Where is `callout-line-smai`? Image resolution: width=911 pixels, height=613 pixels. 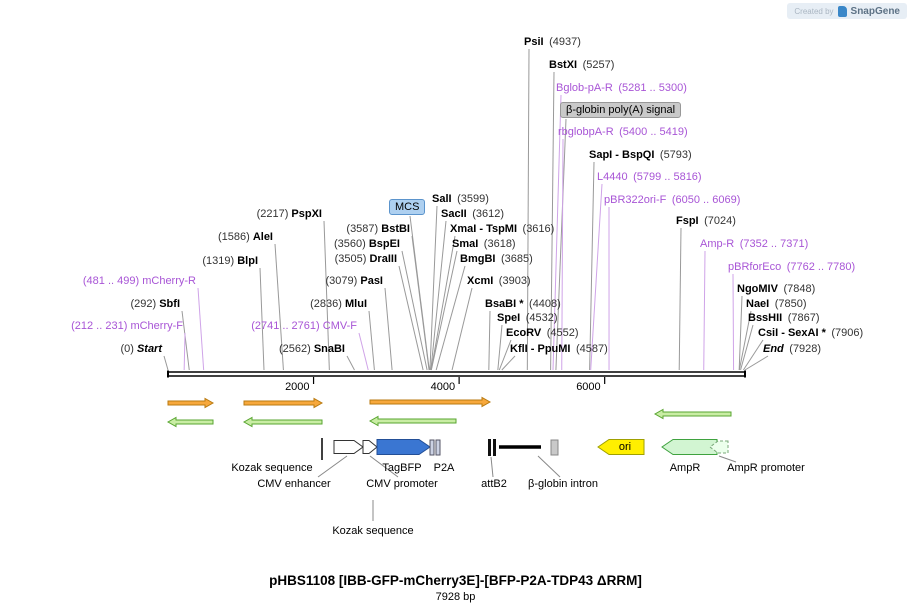 callout-line-smai is located at coordinates (444, 310).